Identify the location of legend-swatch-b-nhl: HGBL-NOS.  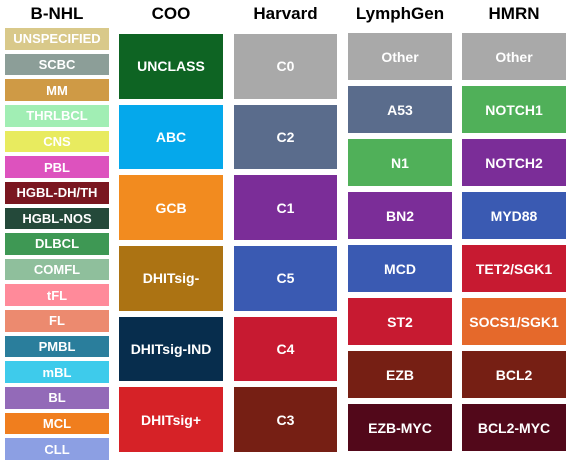
(57, 218).